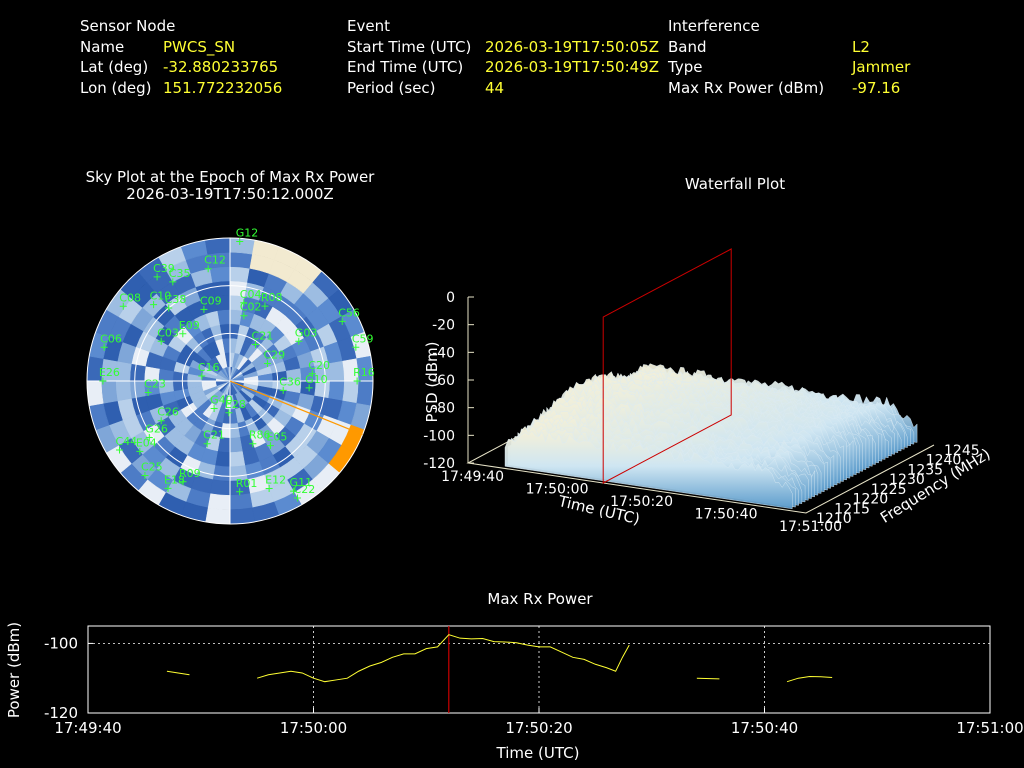 This screenshot has height=768, width=1024. I want to click on rx-y-tick-label: -100, so click(61, 643).